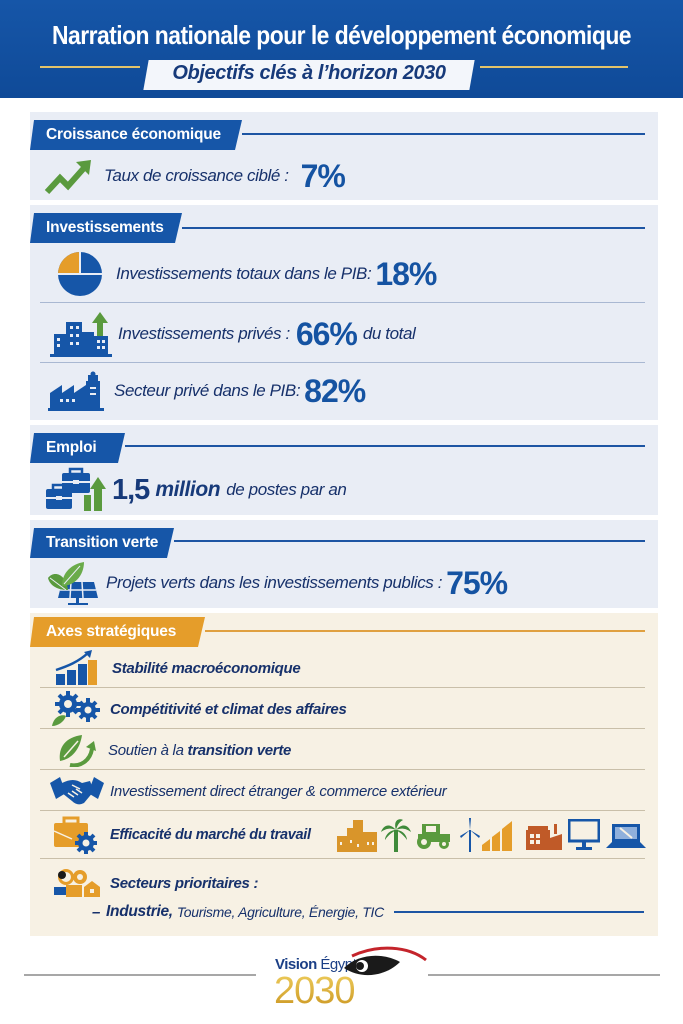  I want to click on investment-total-label: Investissements totaux dans le PIB:, so click(244, 273).